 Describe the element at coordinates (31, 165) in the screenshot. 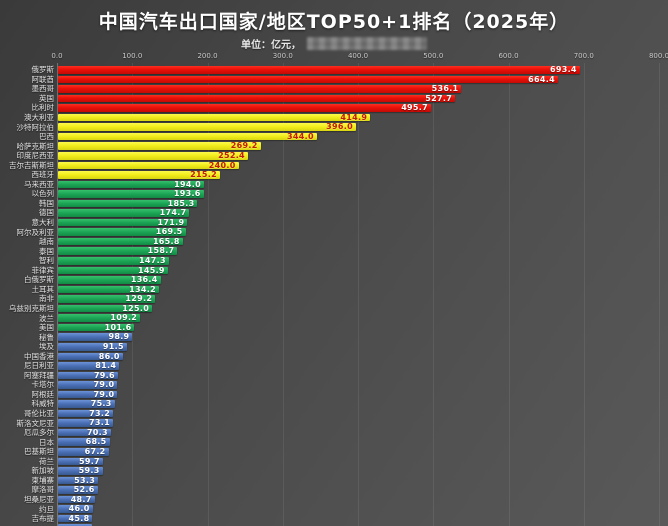

I see `country-label: 吉尔吉斯斯坦` at that location.